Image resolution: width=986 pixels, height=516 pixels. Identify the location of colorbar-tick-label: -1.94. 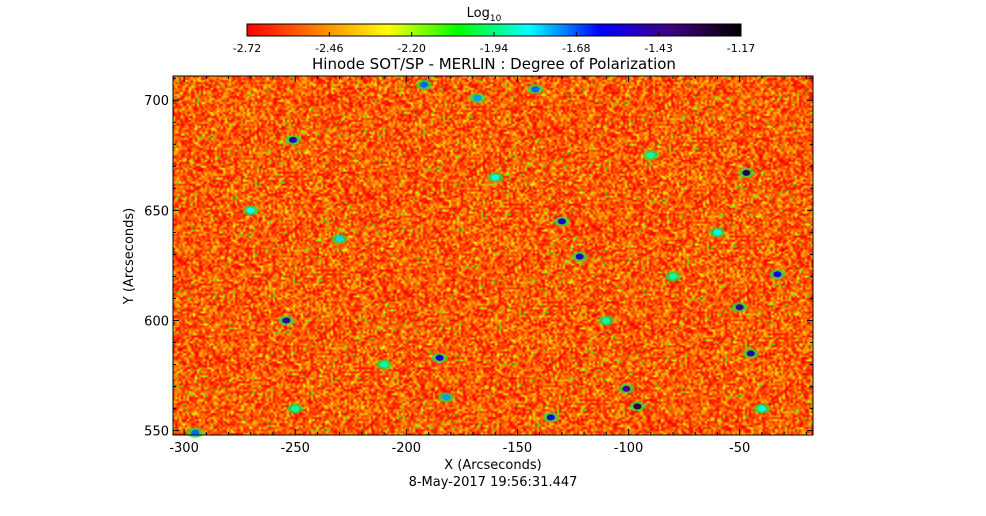
(494, 48).